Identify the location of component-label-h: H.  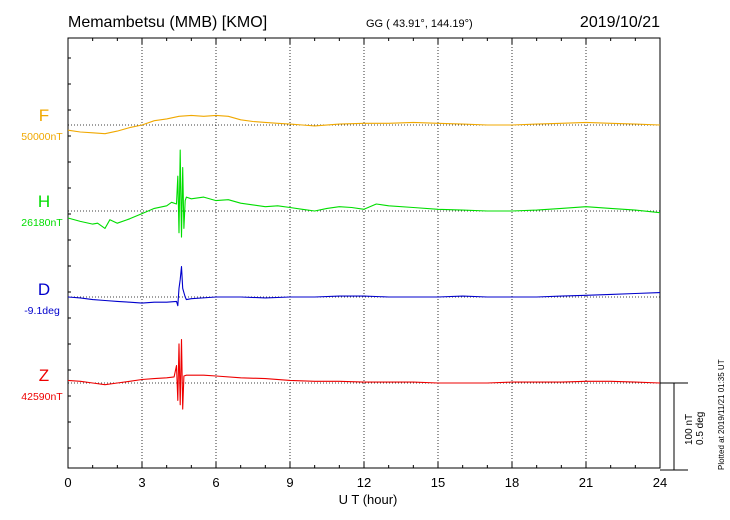
(44, 201).